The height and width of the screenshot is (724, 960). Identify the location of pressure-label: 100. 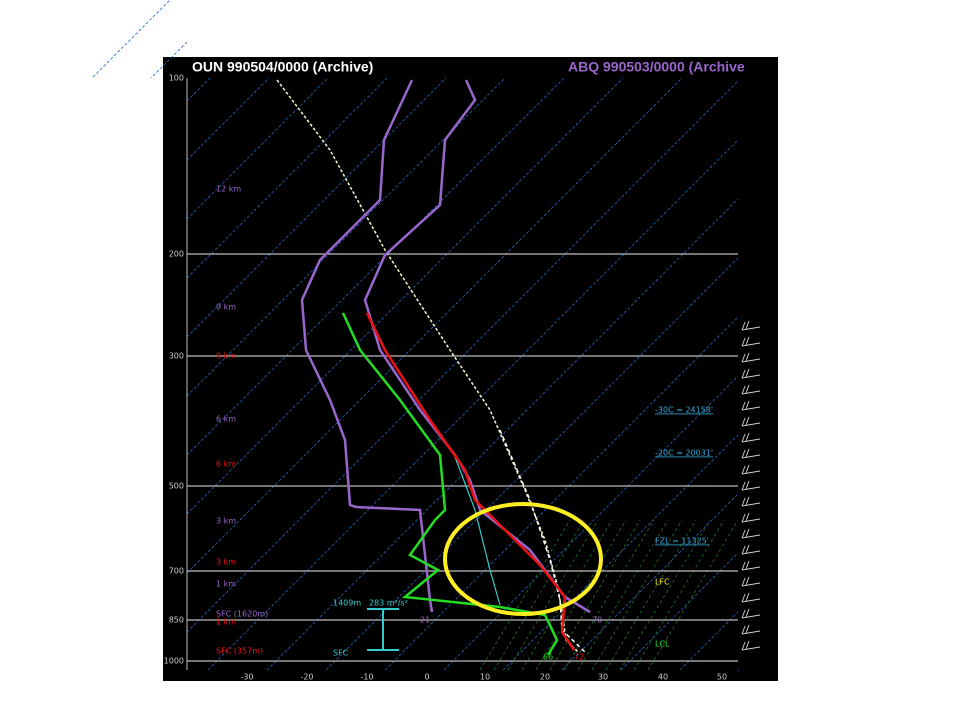
(176, 78).